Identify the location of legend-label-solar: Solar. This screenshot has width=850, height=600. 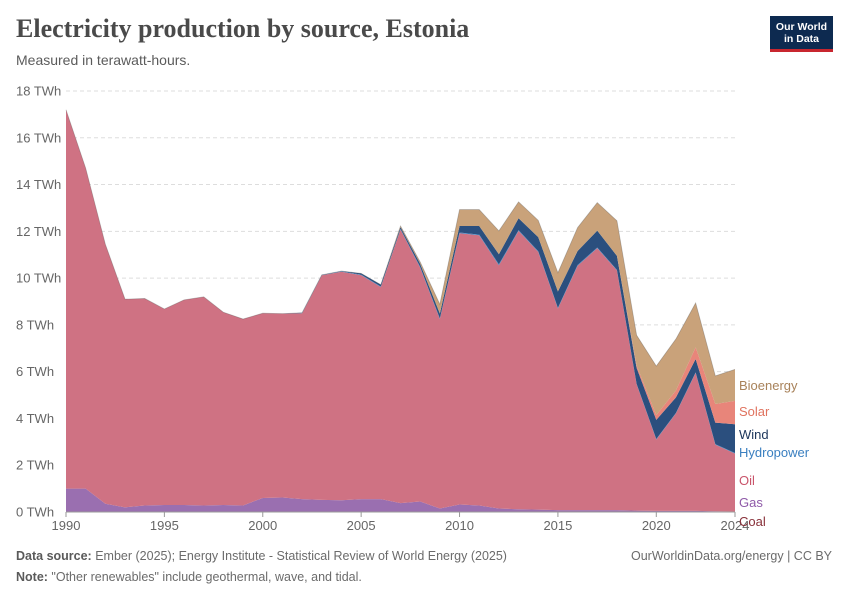
(754, 411).